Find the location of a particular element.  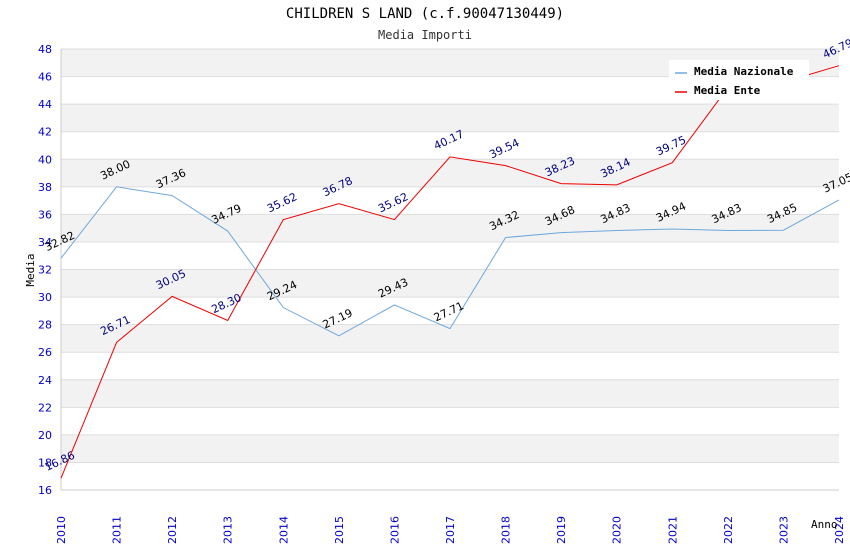

x-tick-label: 2013 is located at coordinates (228, 530).